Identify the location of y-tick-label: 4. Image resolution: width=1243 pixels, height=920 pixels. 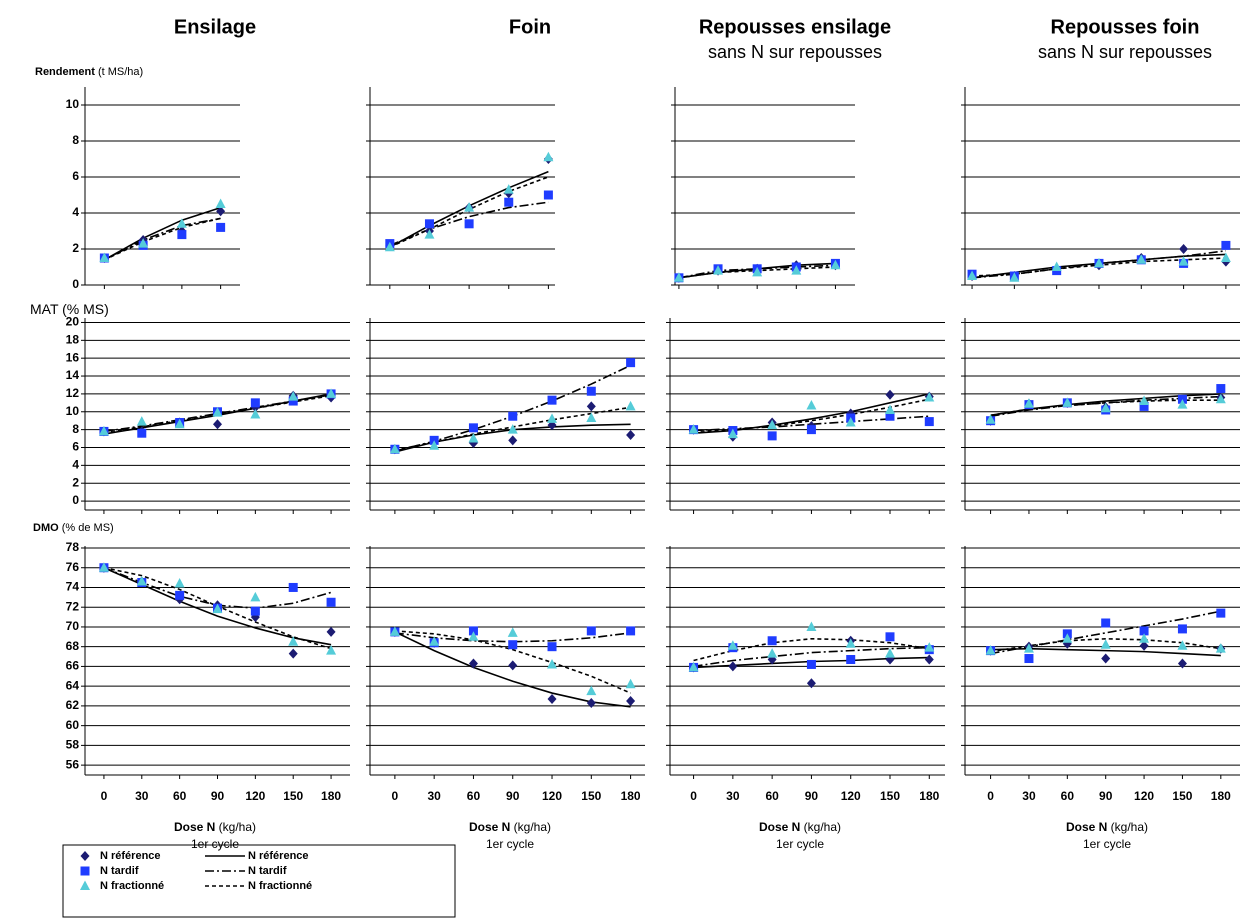
(75, 465).